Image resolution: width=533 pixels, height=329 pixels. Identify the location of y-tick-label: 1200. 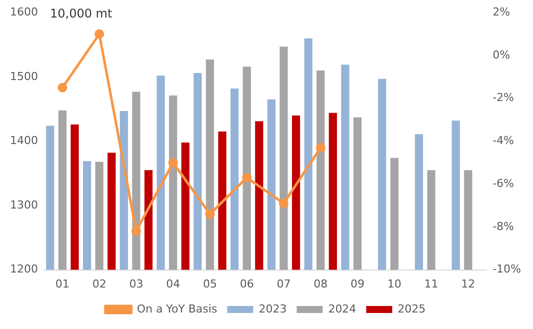
(24, 269).